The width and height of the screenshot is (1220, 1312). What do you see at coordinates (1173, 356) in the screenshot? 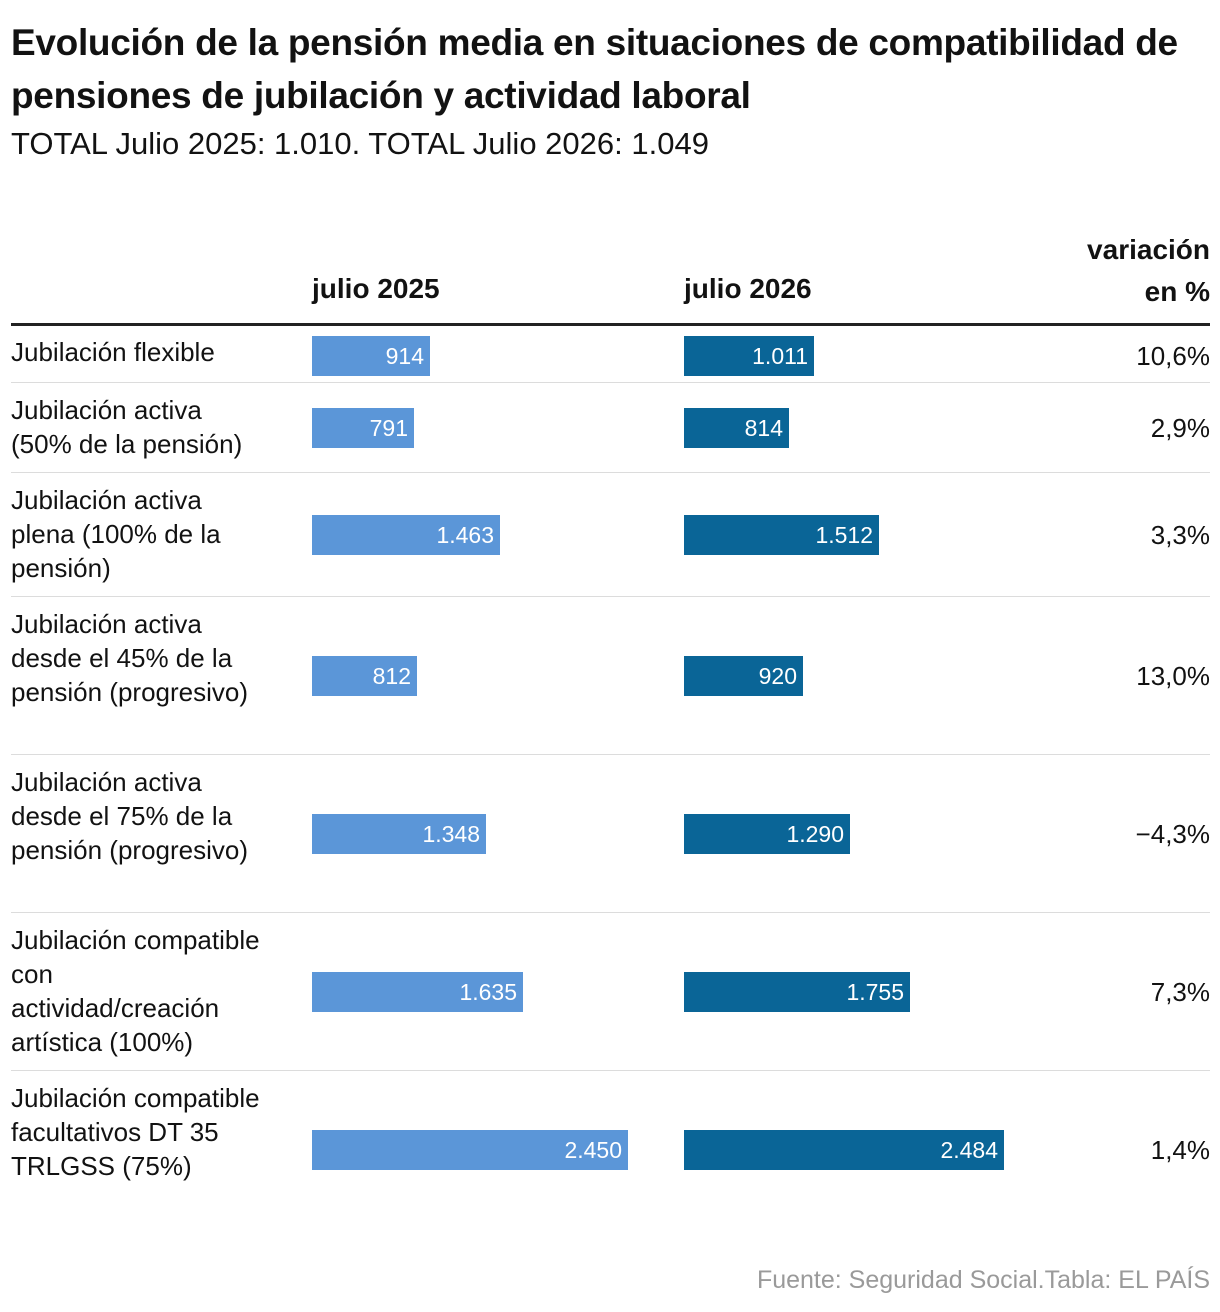
I see `variation-value: 10,6%` at bounding box center [1173, 356].